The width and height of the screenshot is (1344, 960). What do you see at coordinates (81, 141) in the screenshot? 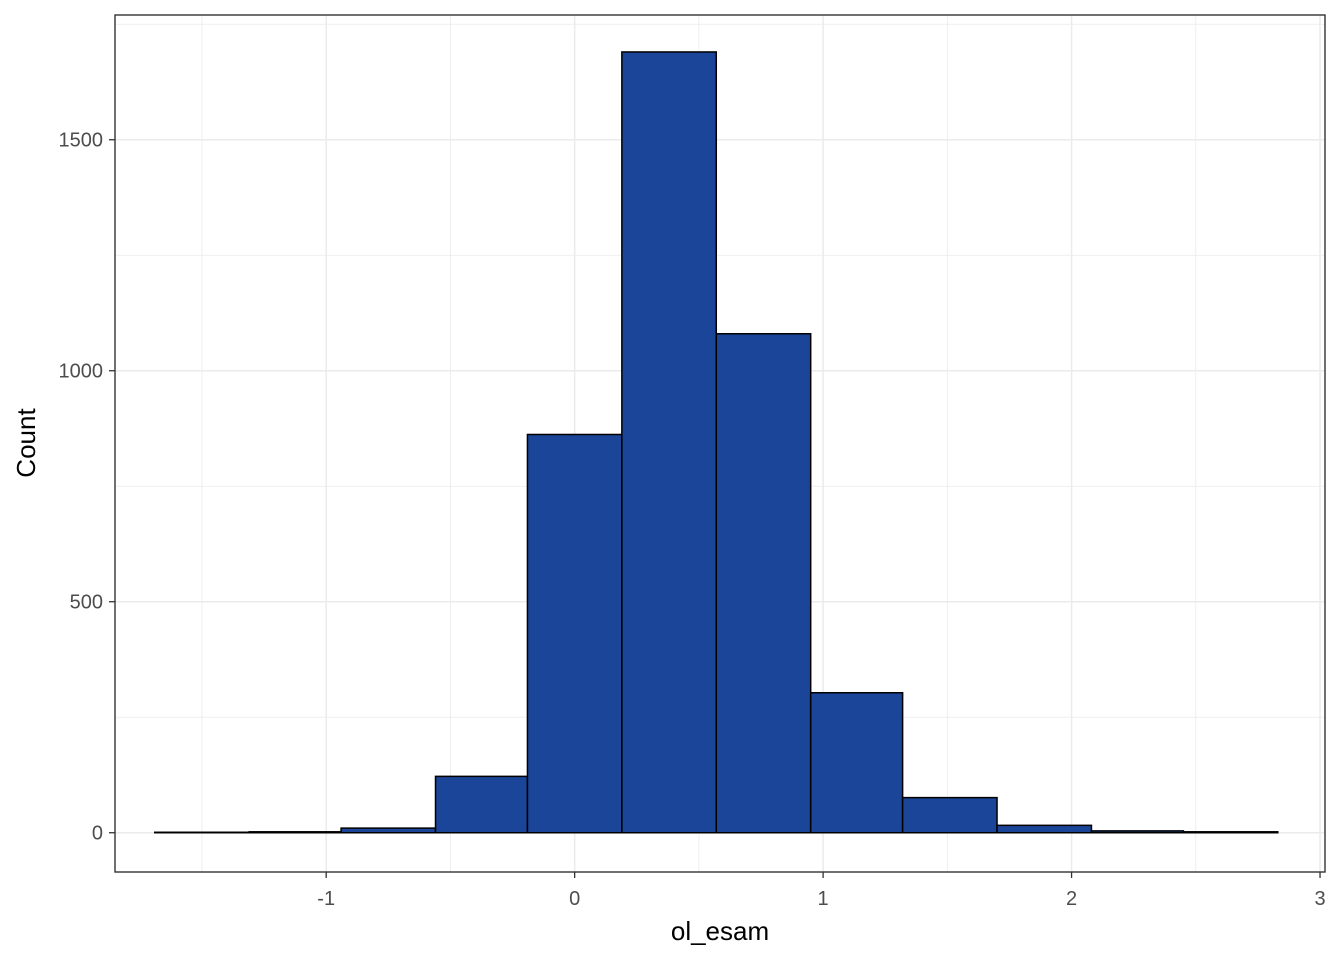
I see `y-tick-label: 1500` at bounding box center [81, 141].